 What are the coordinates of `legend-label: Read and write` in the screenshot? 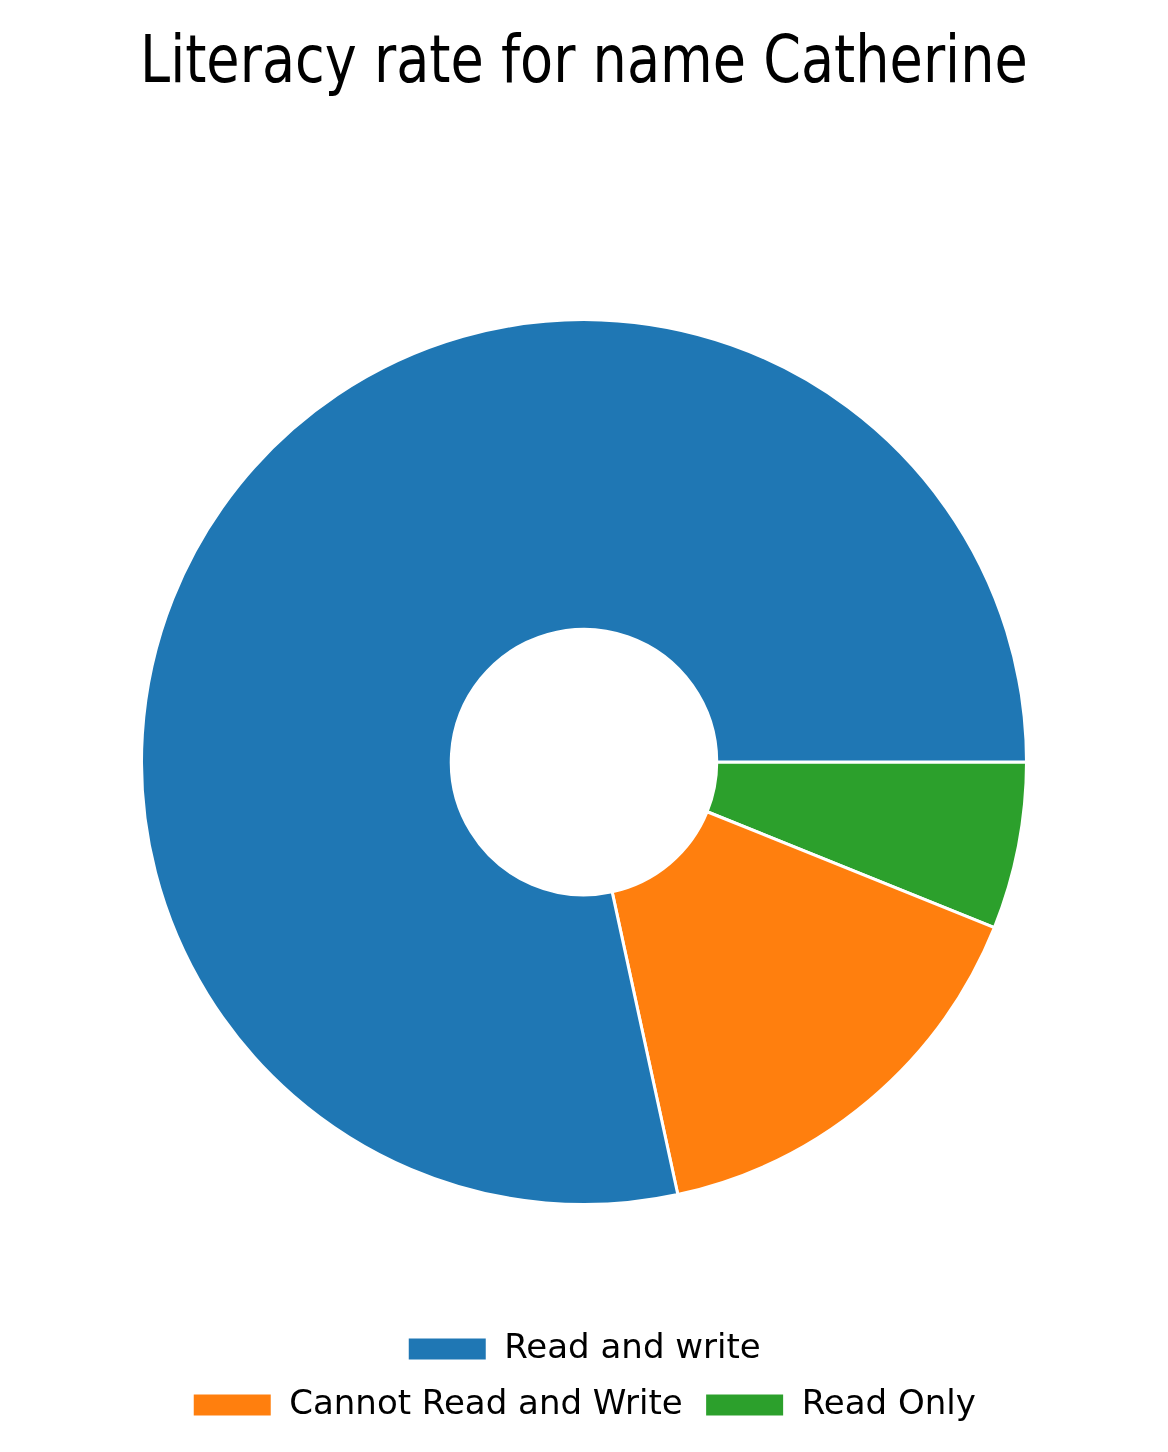 It's located at (632, 1345).